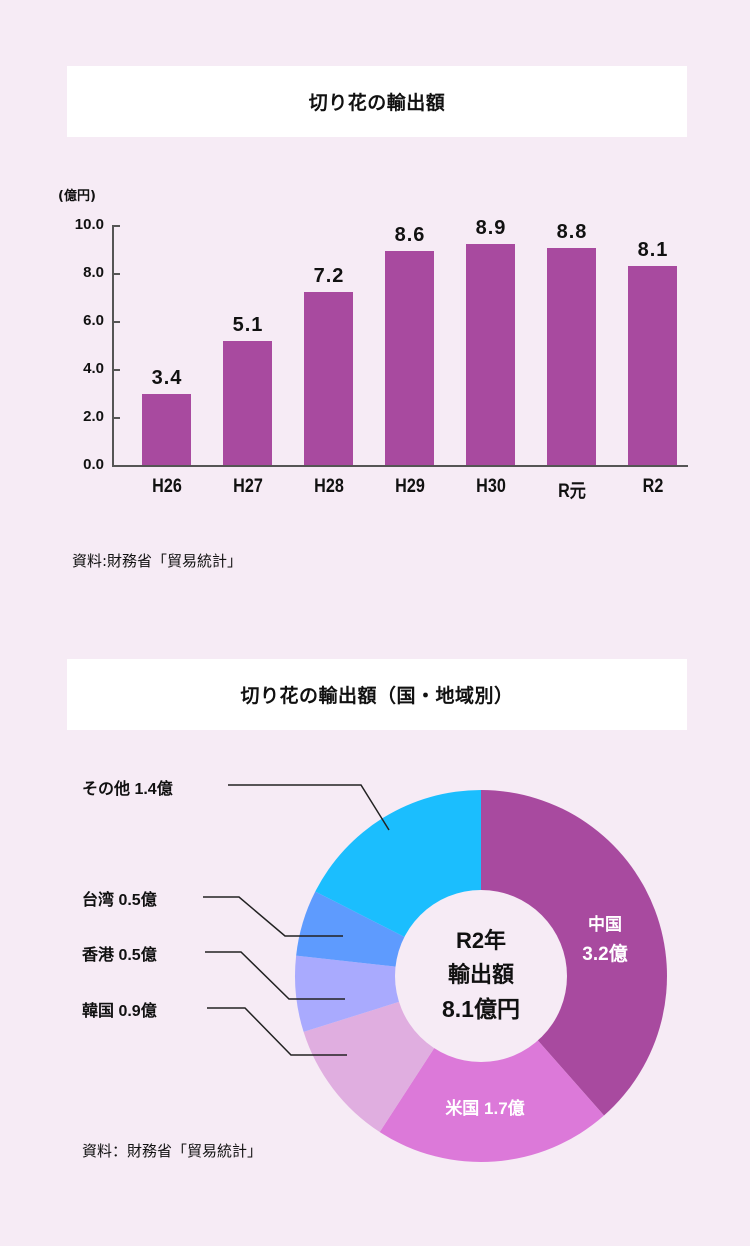 The width and height of the screenshot is (750, 1246). What do you see at coordinates (119, 1011) in the screenshot?
I see `label-korea: 韓国 0.9億` at bounding box center [119, 1011].